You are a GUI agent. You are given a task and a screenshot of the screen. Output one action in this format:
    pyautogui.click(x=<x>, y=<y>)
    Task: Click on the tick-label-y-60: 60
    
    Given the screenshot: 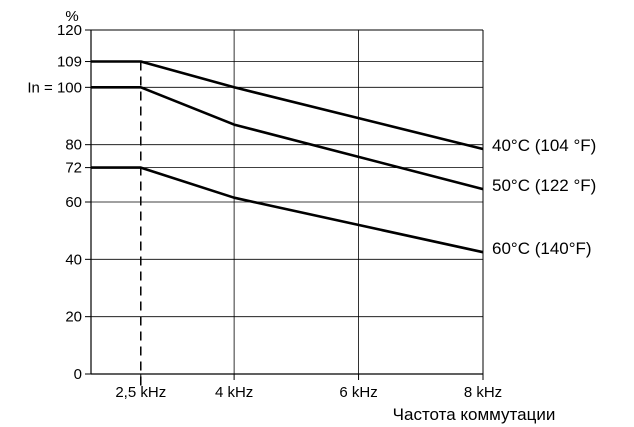 What is the action you would take?
    pyautogui.click(x=73, y=202)
    